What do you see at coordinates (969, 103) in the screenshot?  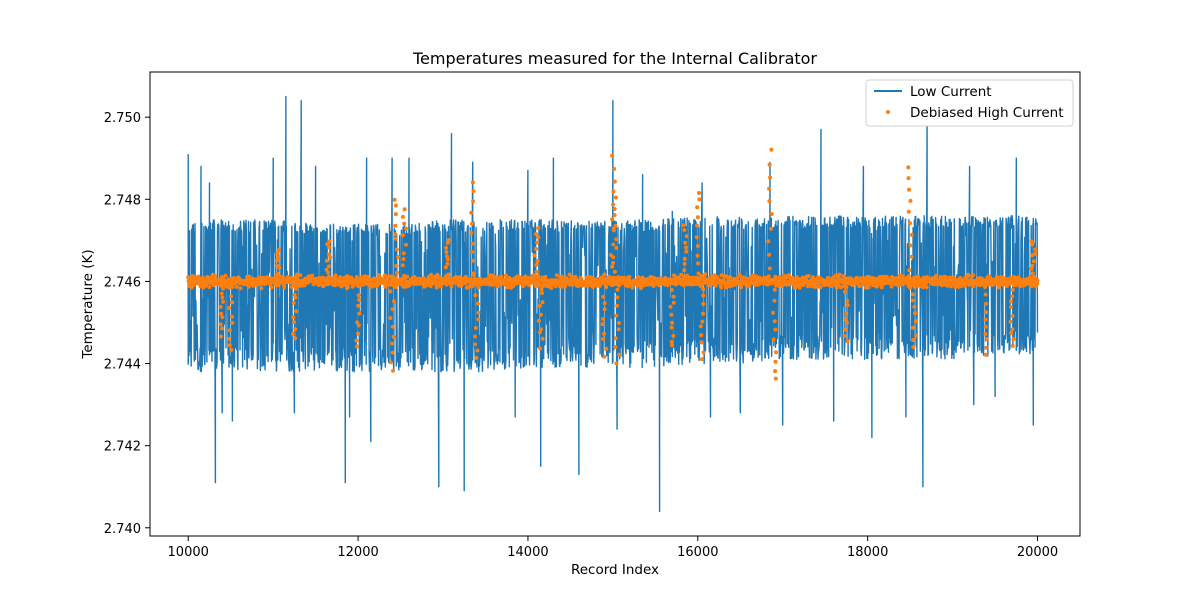 I see `legend-box` at bounding box center [969, 103].